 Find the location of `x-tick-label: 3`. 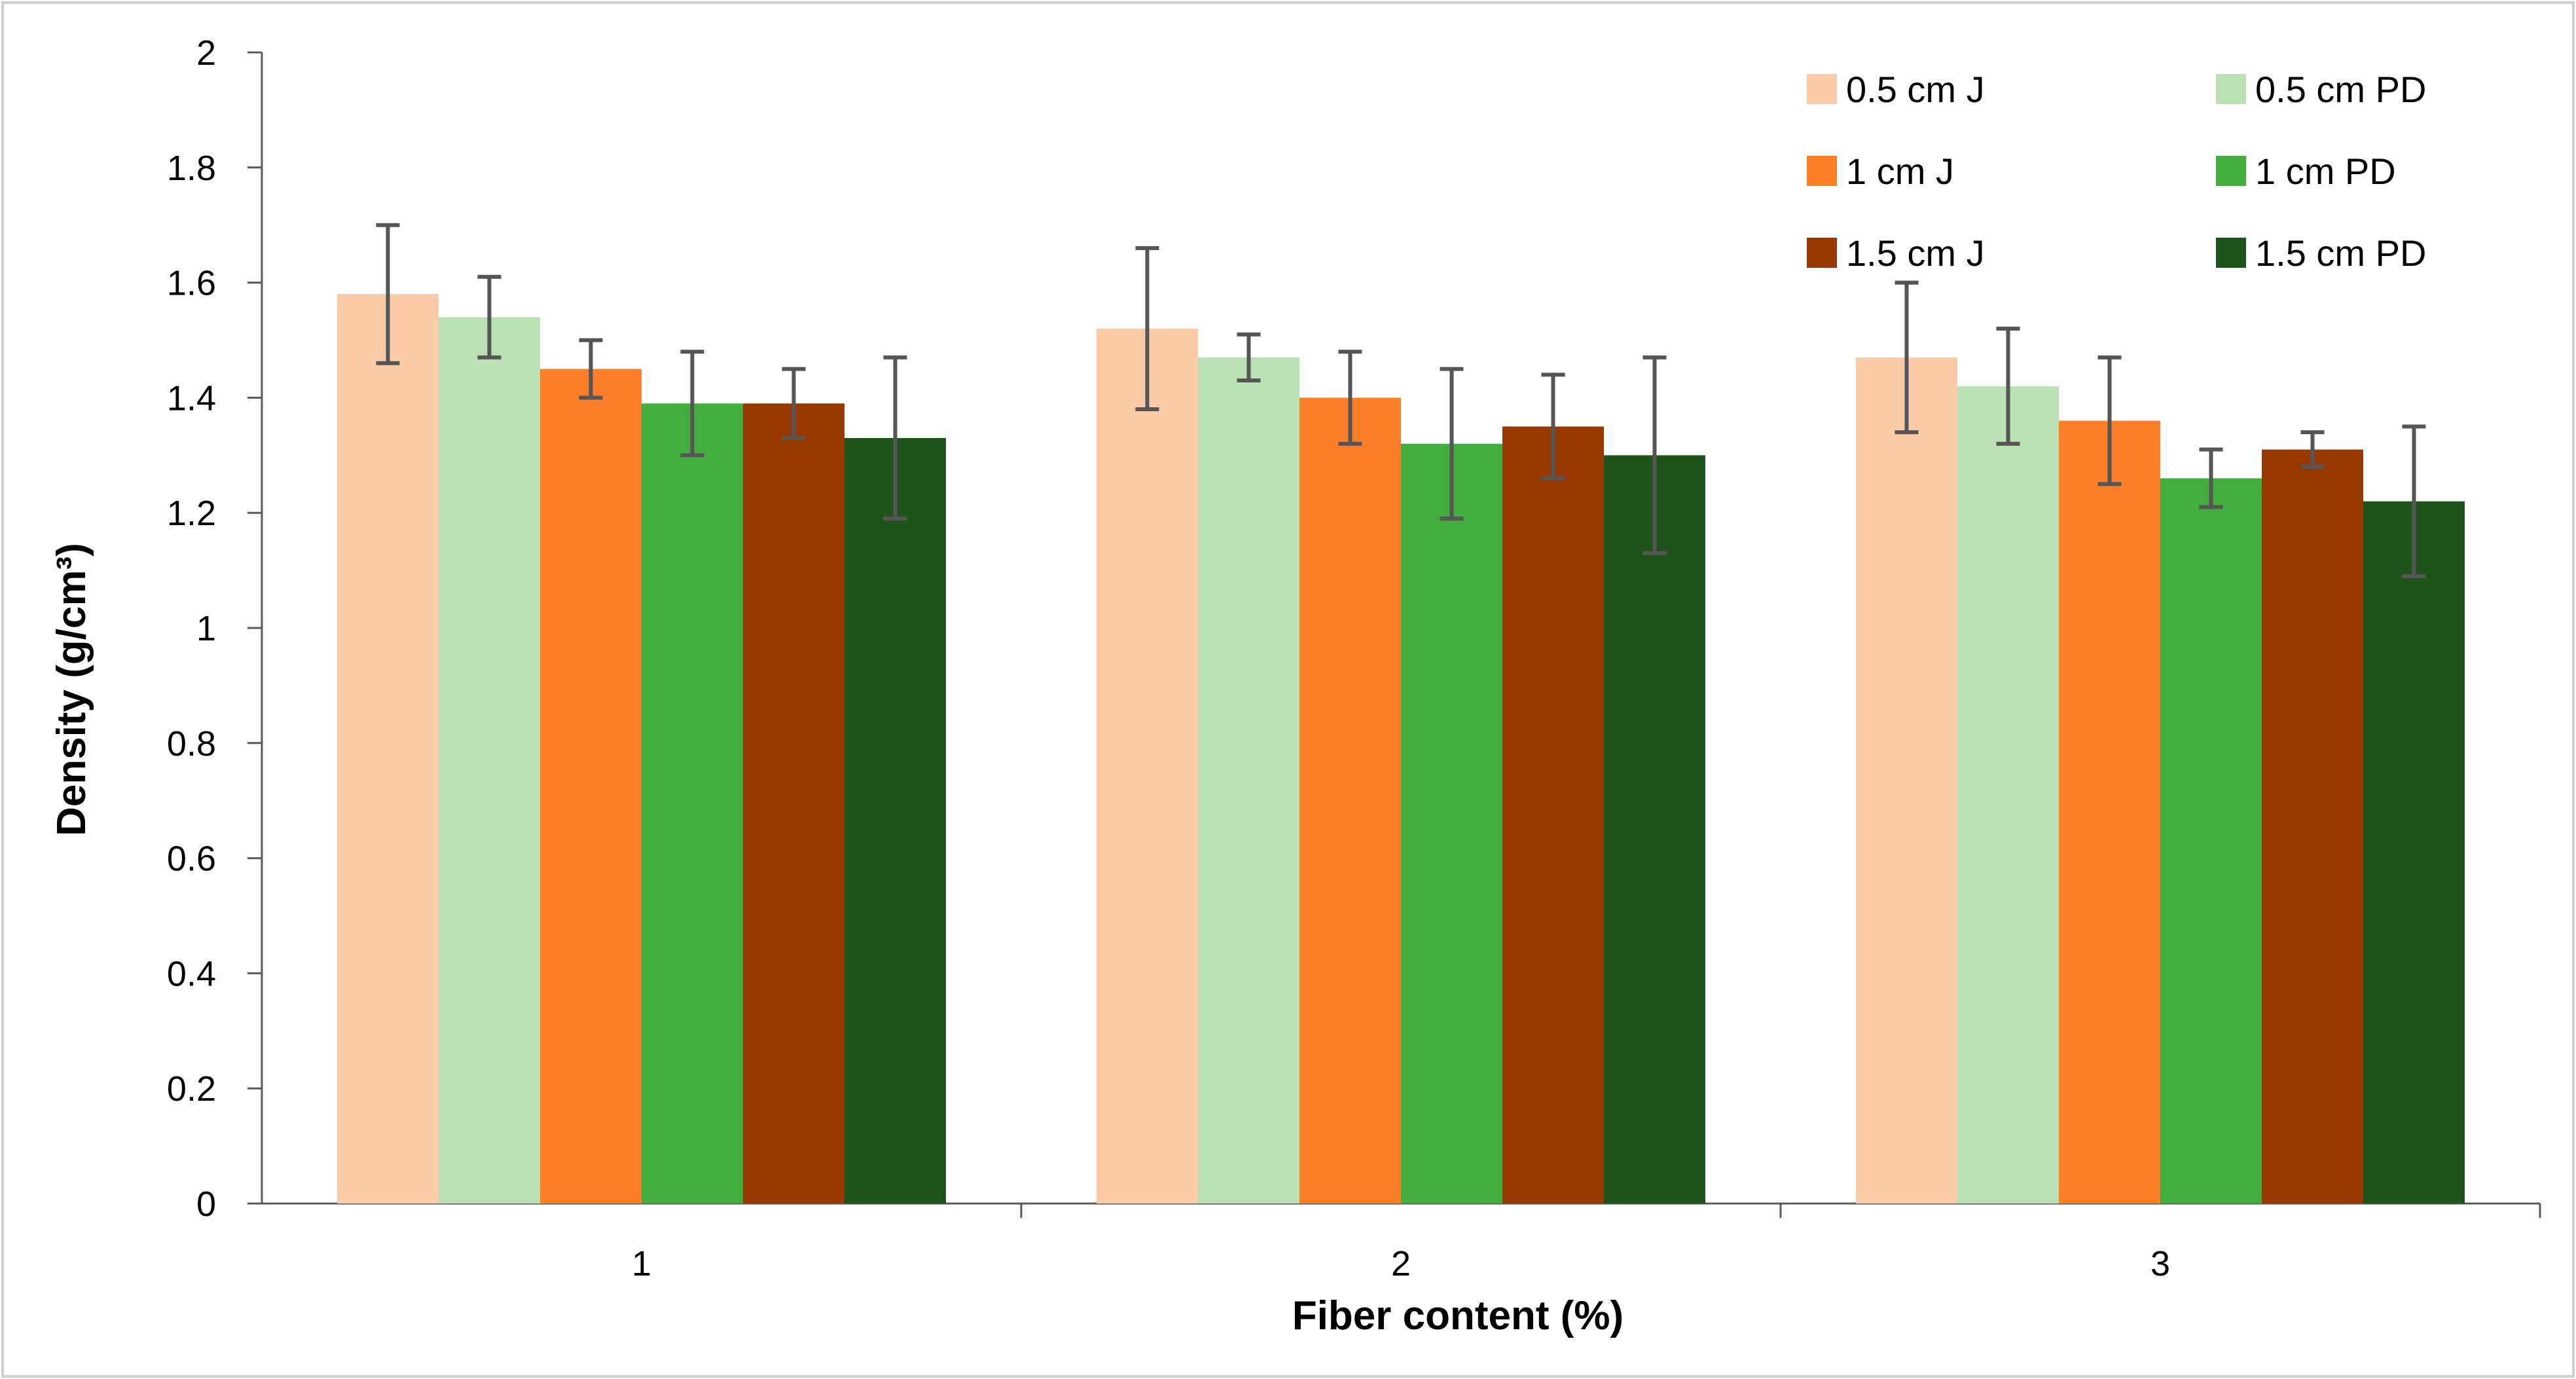

x-tick-label: 3 is located at coordinates (2160, 1264).